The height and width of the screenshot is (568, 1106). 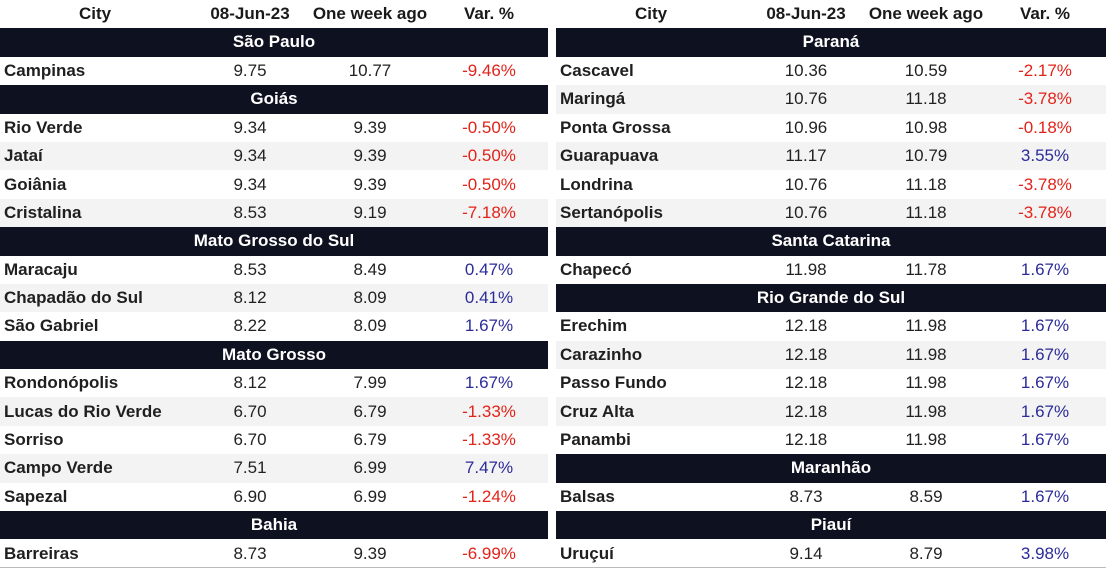 What do you see at coordinates (274, 71) in the screenshot?
I see `table-row: Campinas 9.75 10.77 -9.46%` at bounding box center [274, 71].